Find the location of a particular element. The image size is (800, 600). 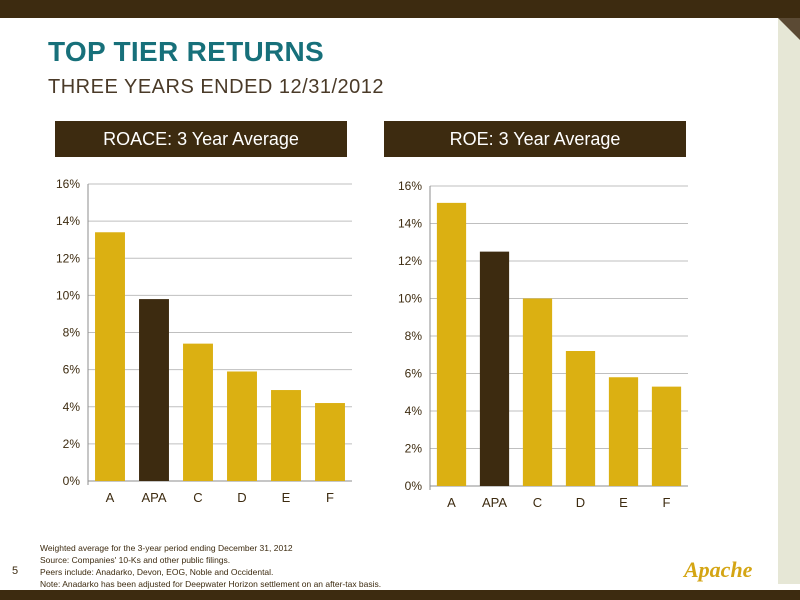

roace-y-tick-label: 12% is located at coordinates (68, 258).